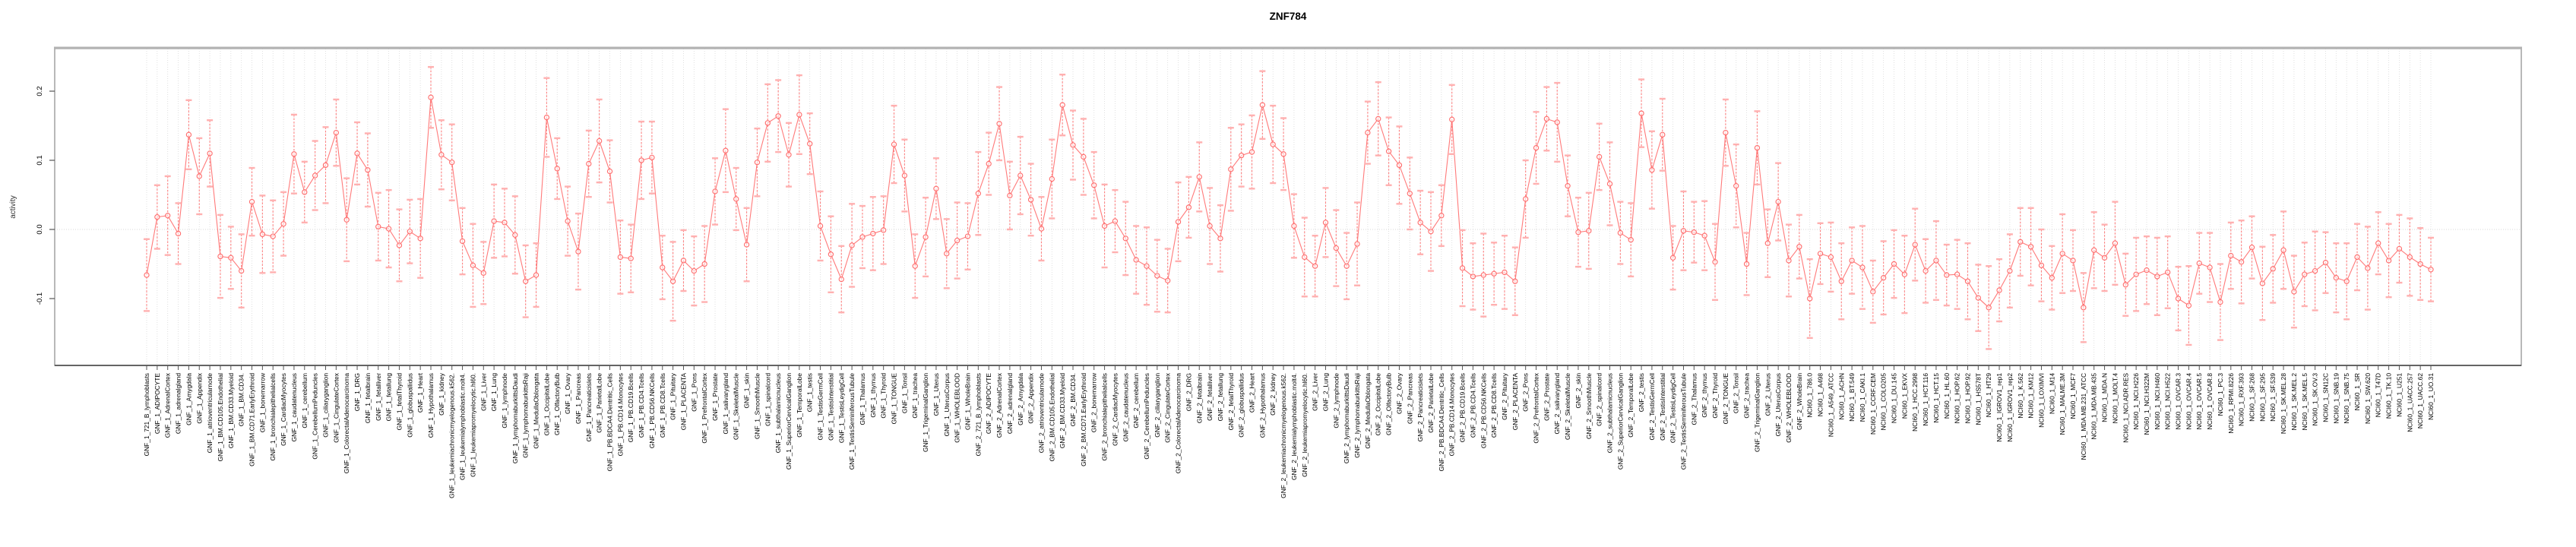  Describe the element at coordinates (873, 395) in the screenshot. I see `x-tick-label: GNF_1_thymus` at that location.